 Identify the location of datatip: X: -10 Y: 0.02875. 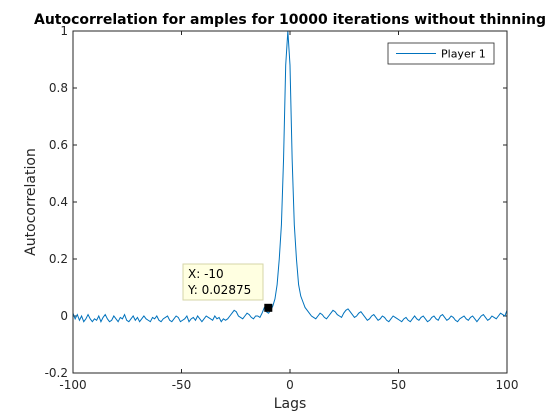
(227, 287).